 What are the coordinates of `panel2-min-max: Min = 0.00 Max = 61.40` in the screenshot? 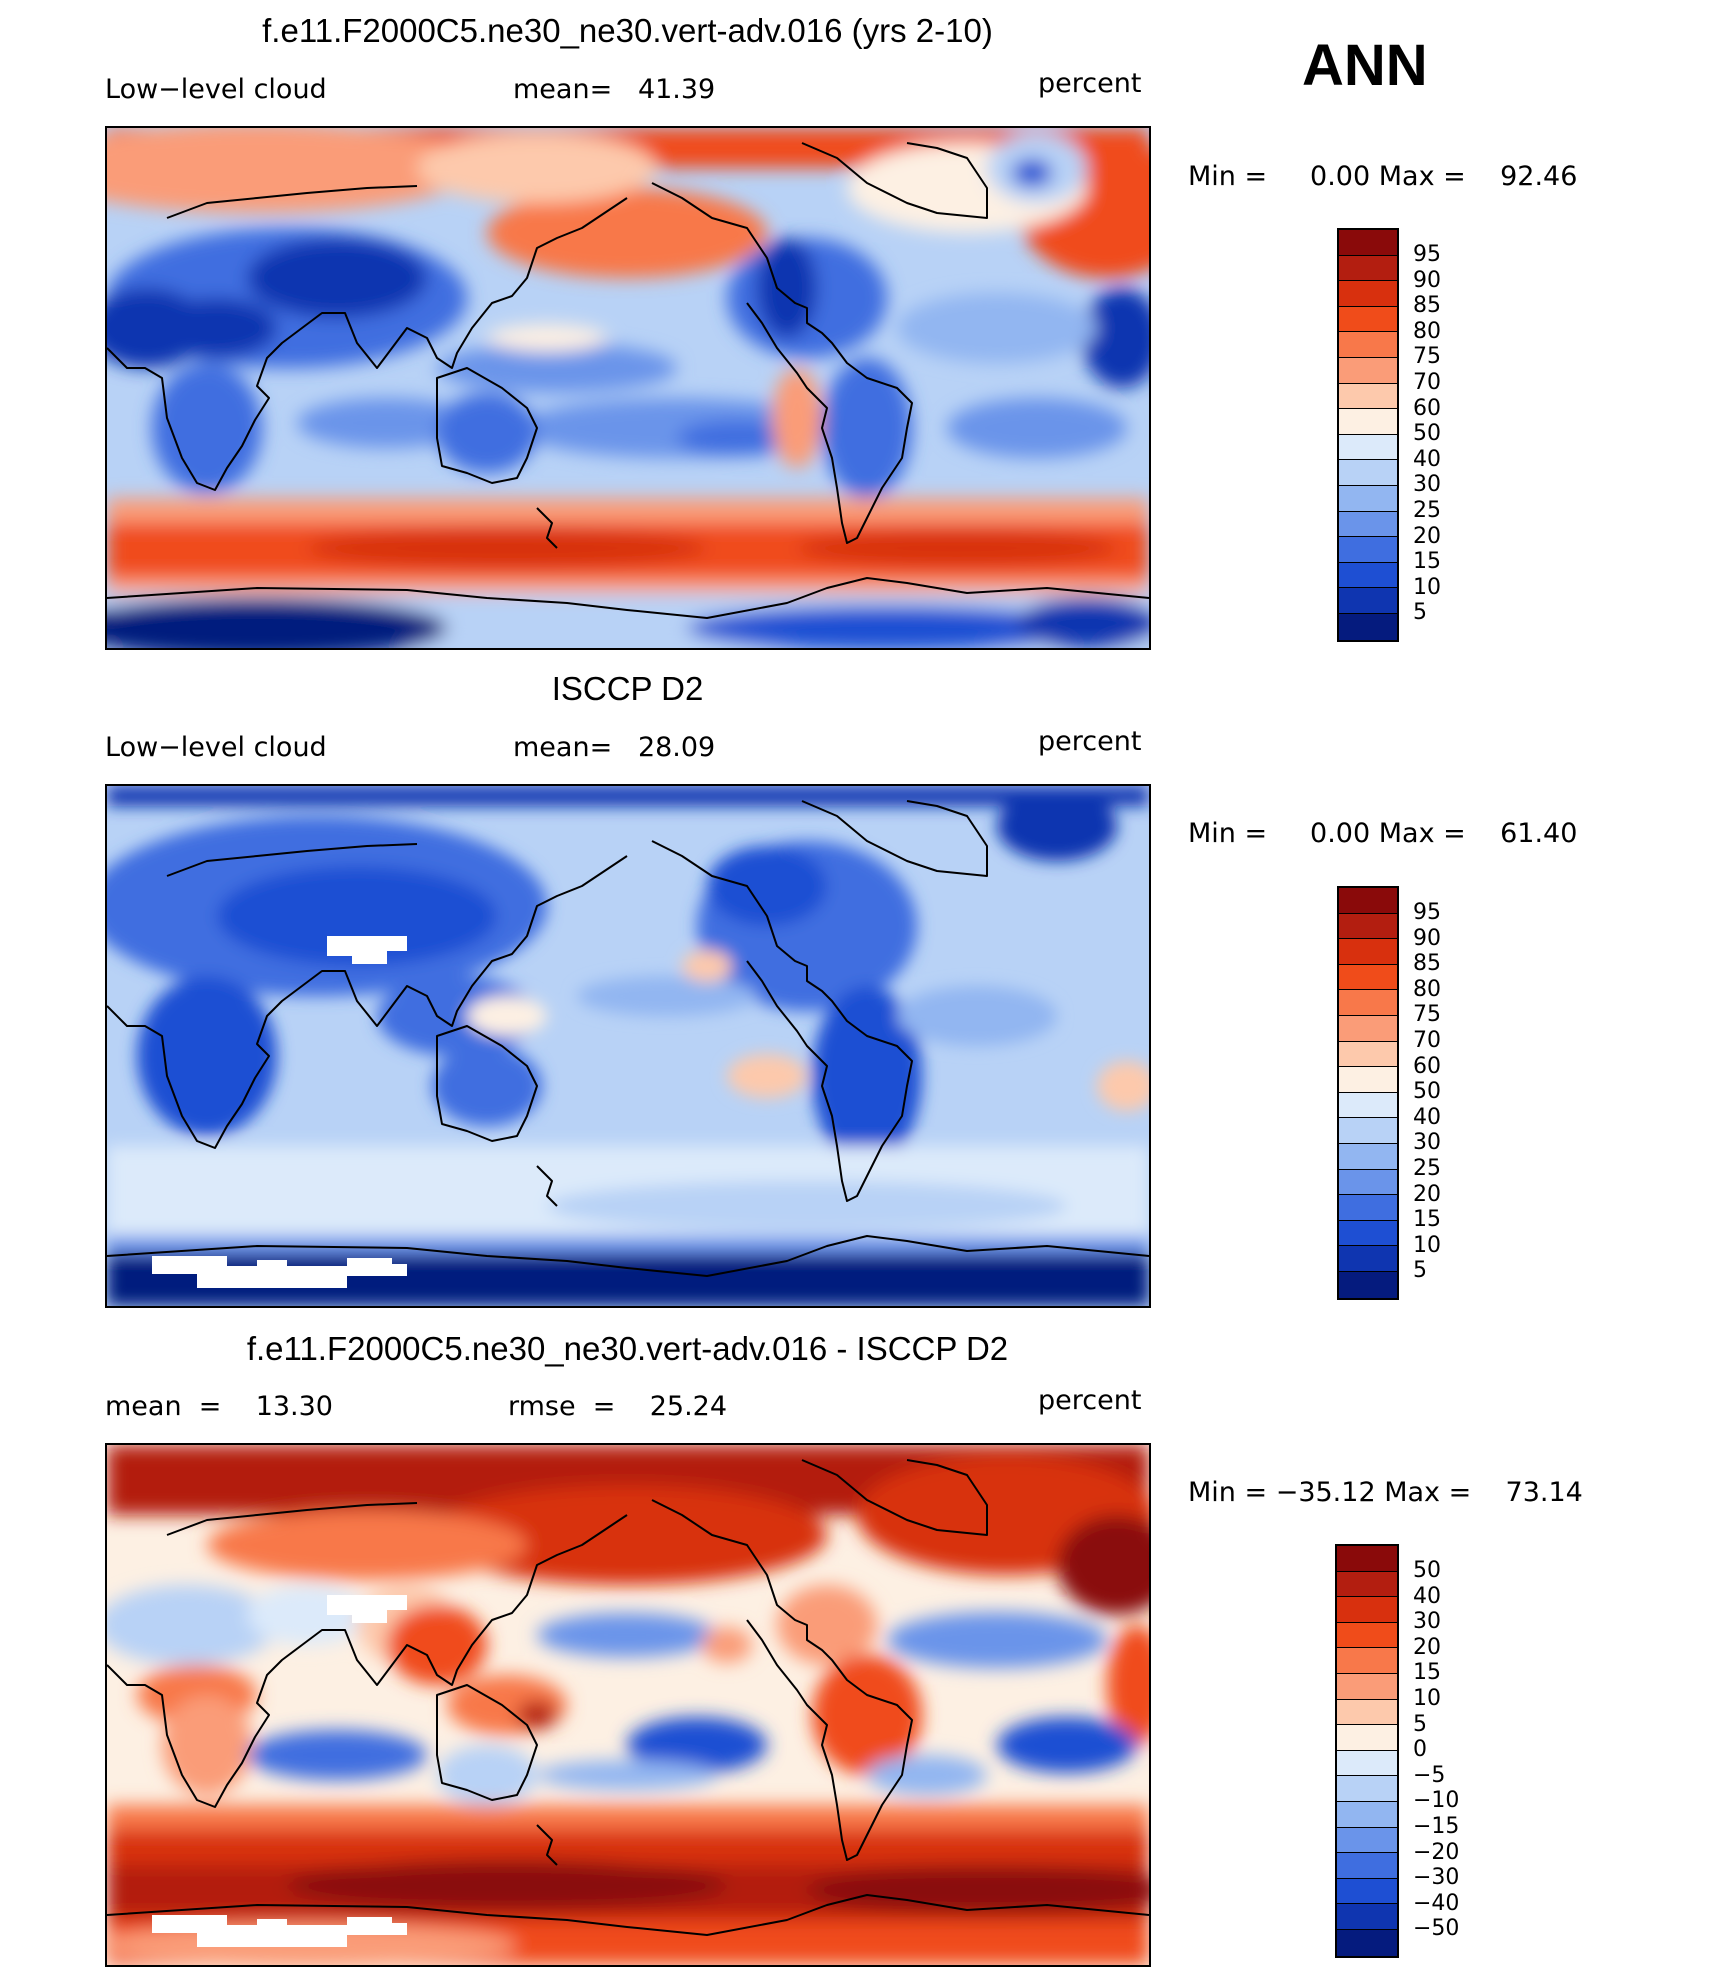 It's located at (1383, 833).